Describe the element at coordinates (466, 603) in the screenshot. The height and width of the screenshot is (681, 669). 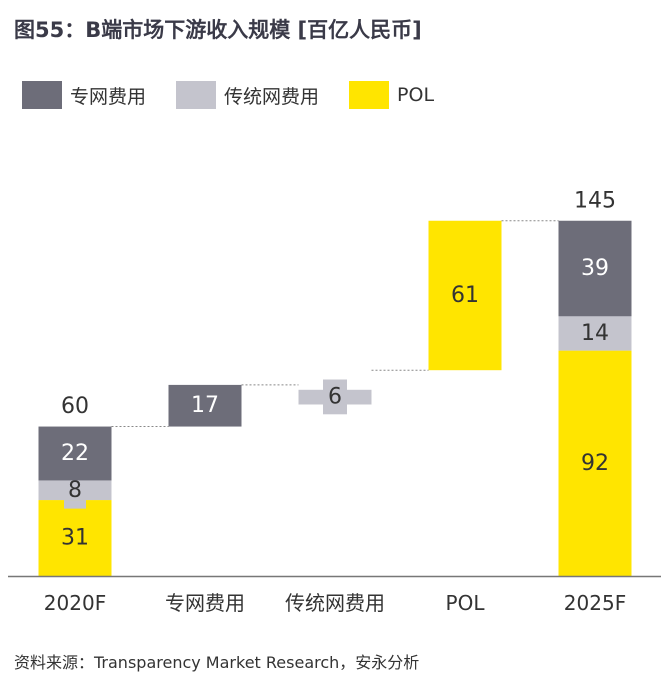
I see `tick-pol: POL` at that location.